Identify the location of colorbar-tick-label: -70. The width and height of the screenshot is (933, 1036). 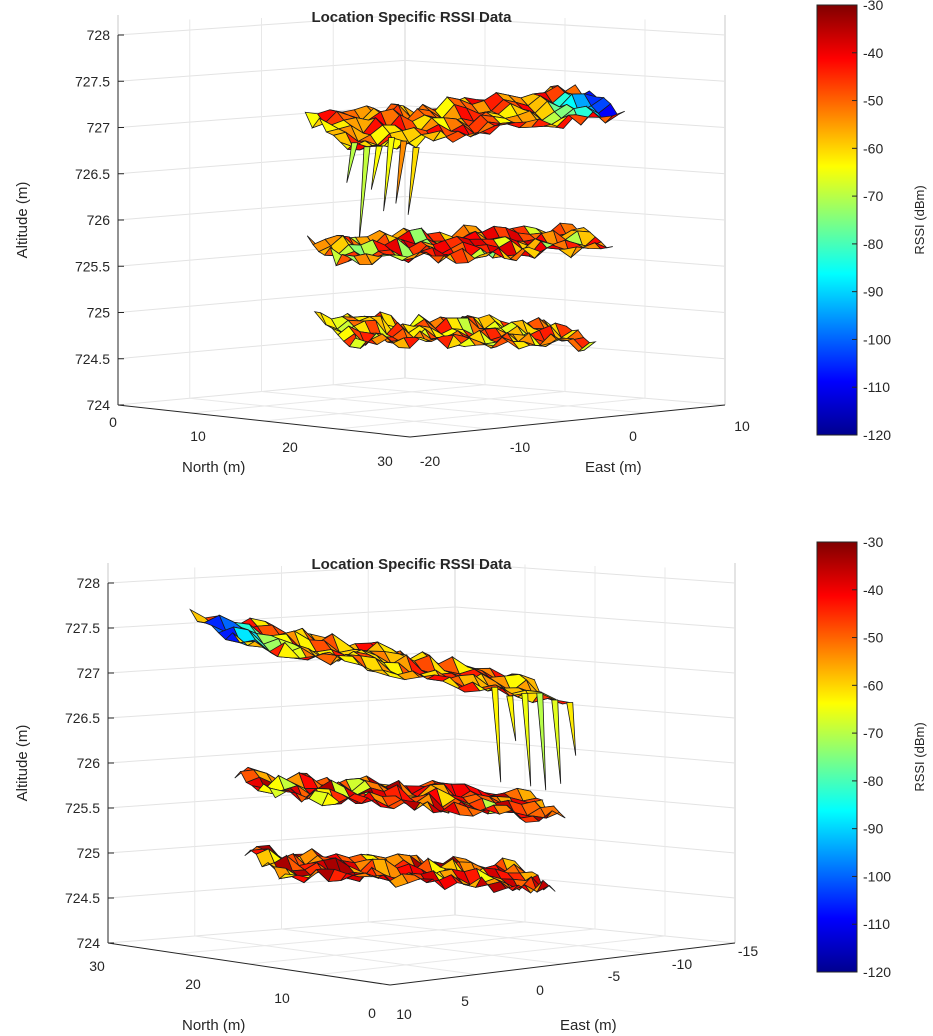
(873, 196).